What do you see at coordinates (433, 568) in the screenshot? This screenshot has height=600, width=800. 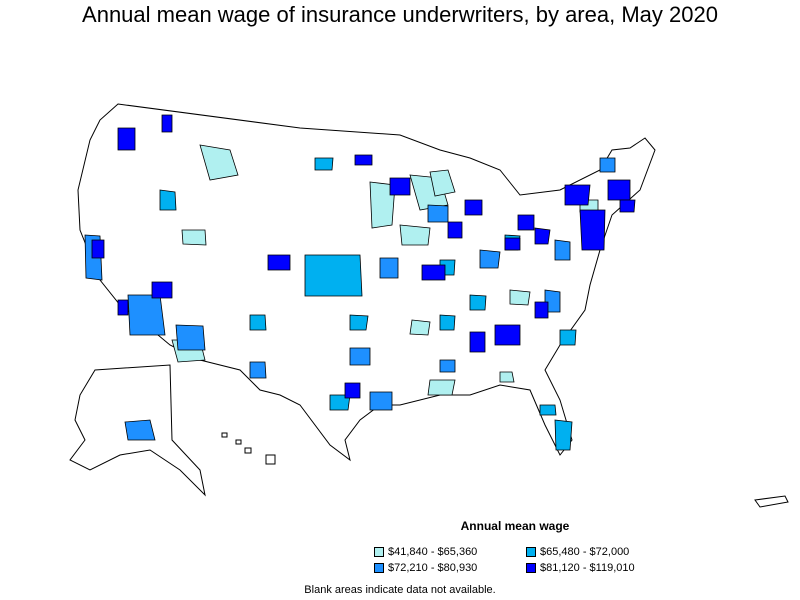 I see `legend-label: $72,210 - $80,930` at bounding box center [433, 568].